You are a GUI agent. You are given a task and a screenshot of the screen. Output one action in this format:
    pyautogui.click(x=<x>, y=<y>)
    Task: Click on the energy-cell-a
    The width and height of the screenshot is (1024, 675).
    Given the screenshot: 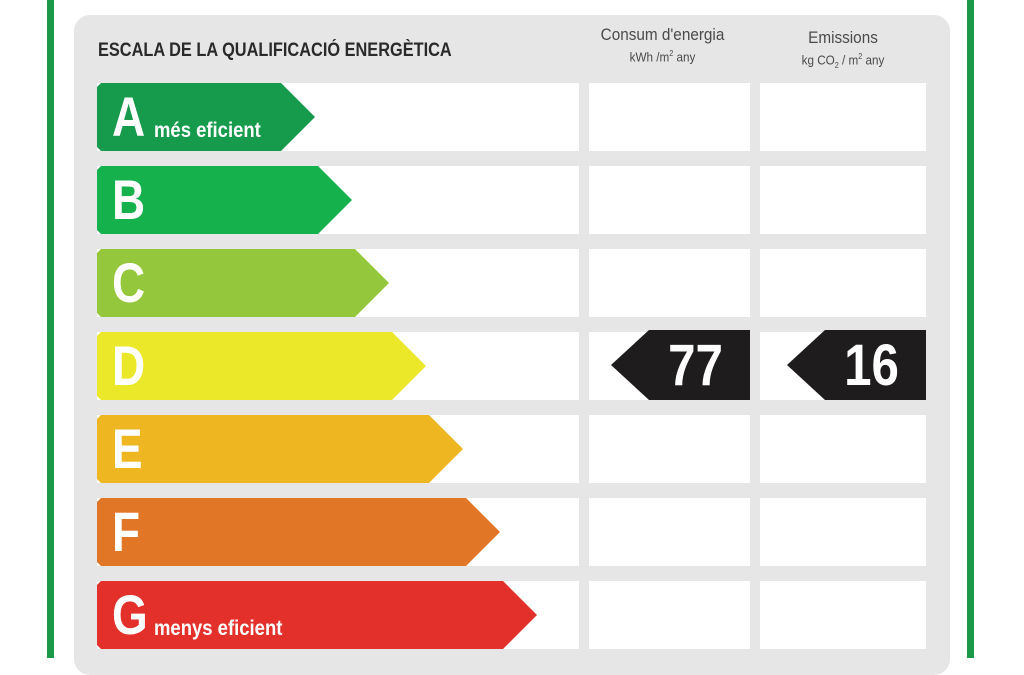 What is the action you would take?
    pyautogui.click(x=669, y=117)
    